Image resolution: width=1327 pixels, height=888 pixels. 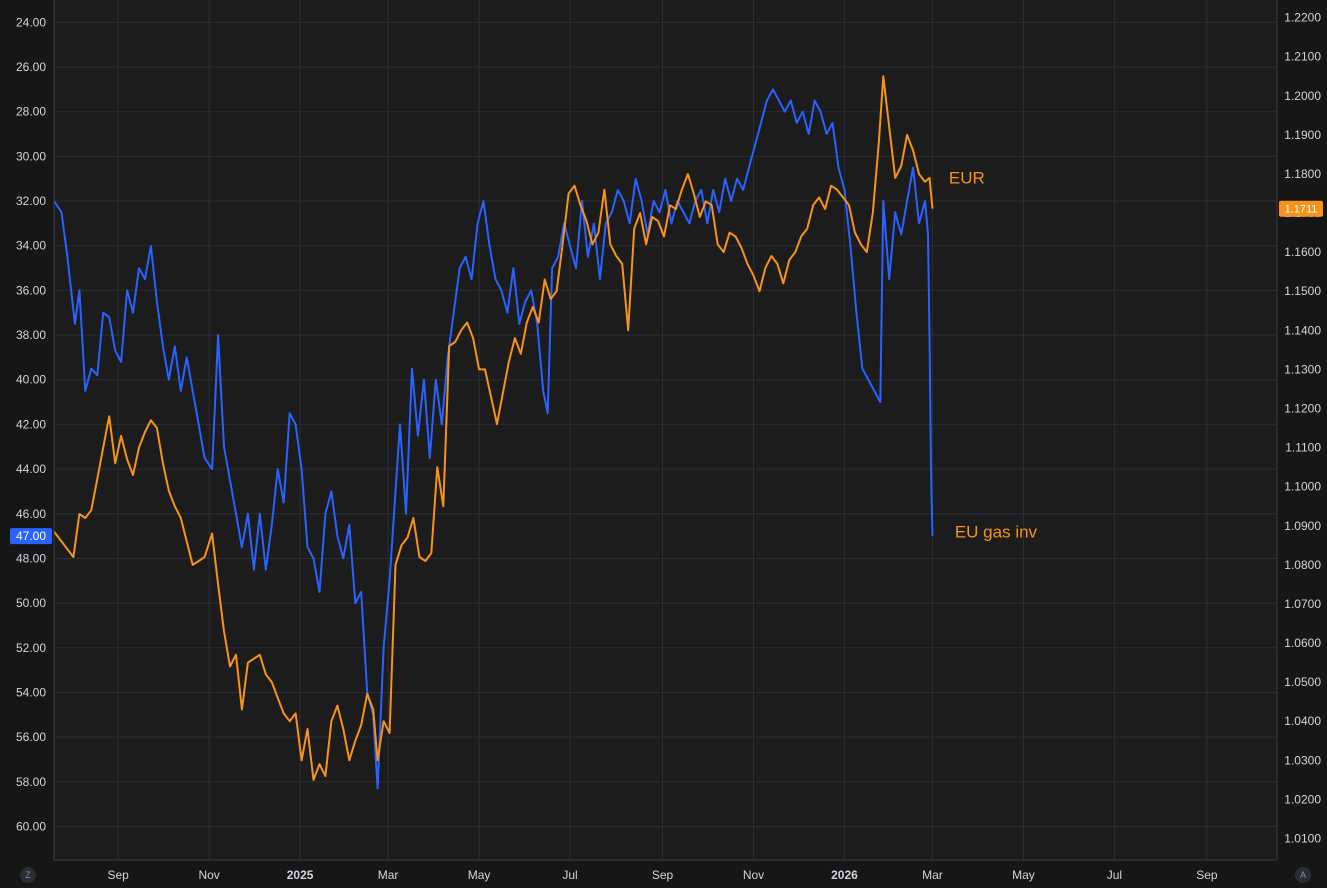 I want to click on right-tick-label: 1.1600, so click(x=1302, y=252).